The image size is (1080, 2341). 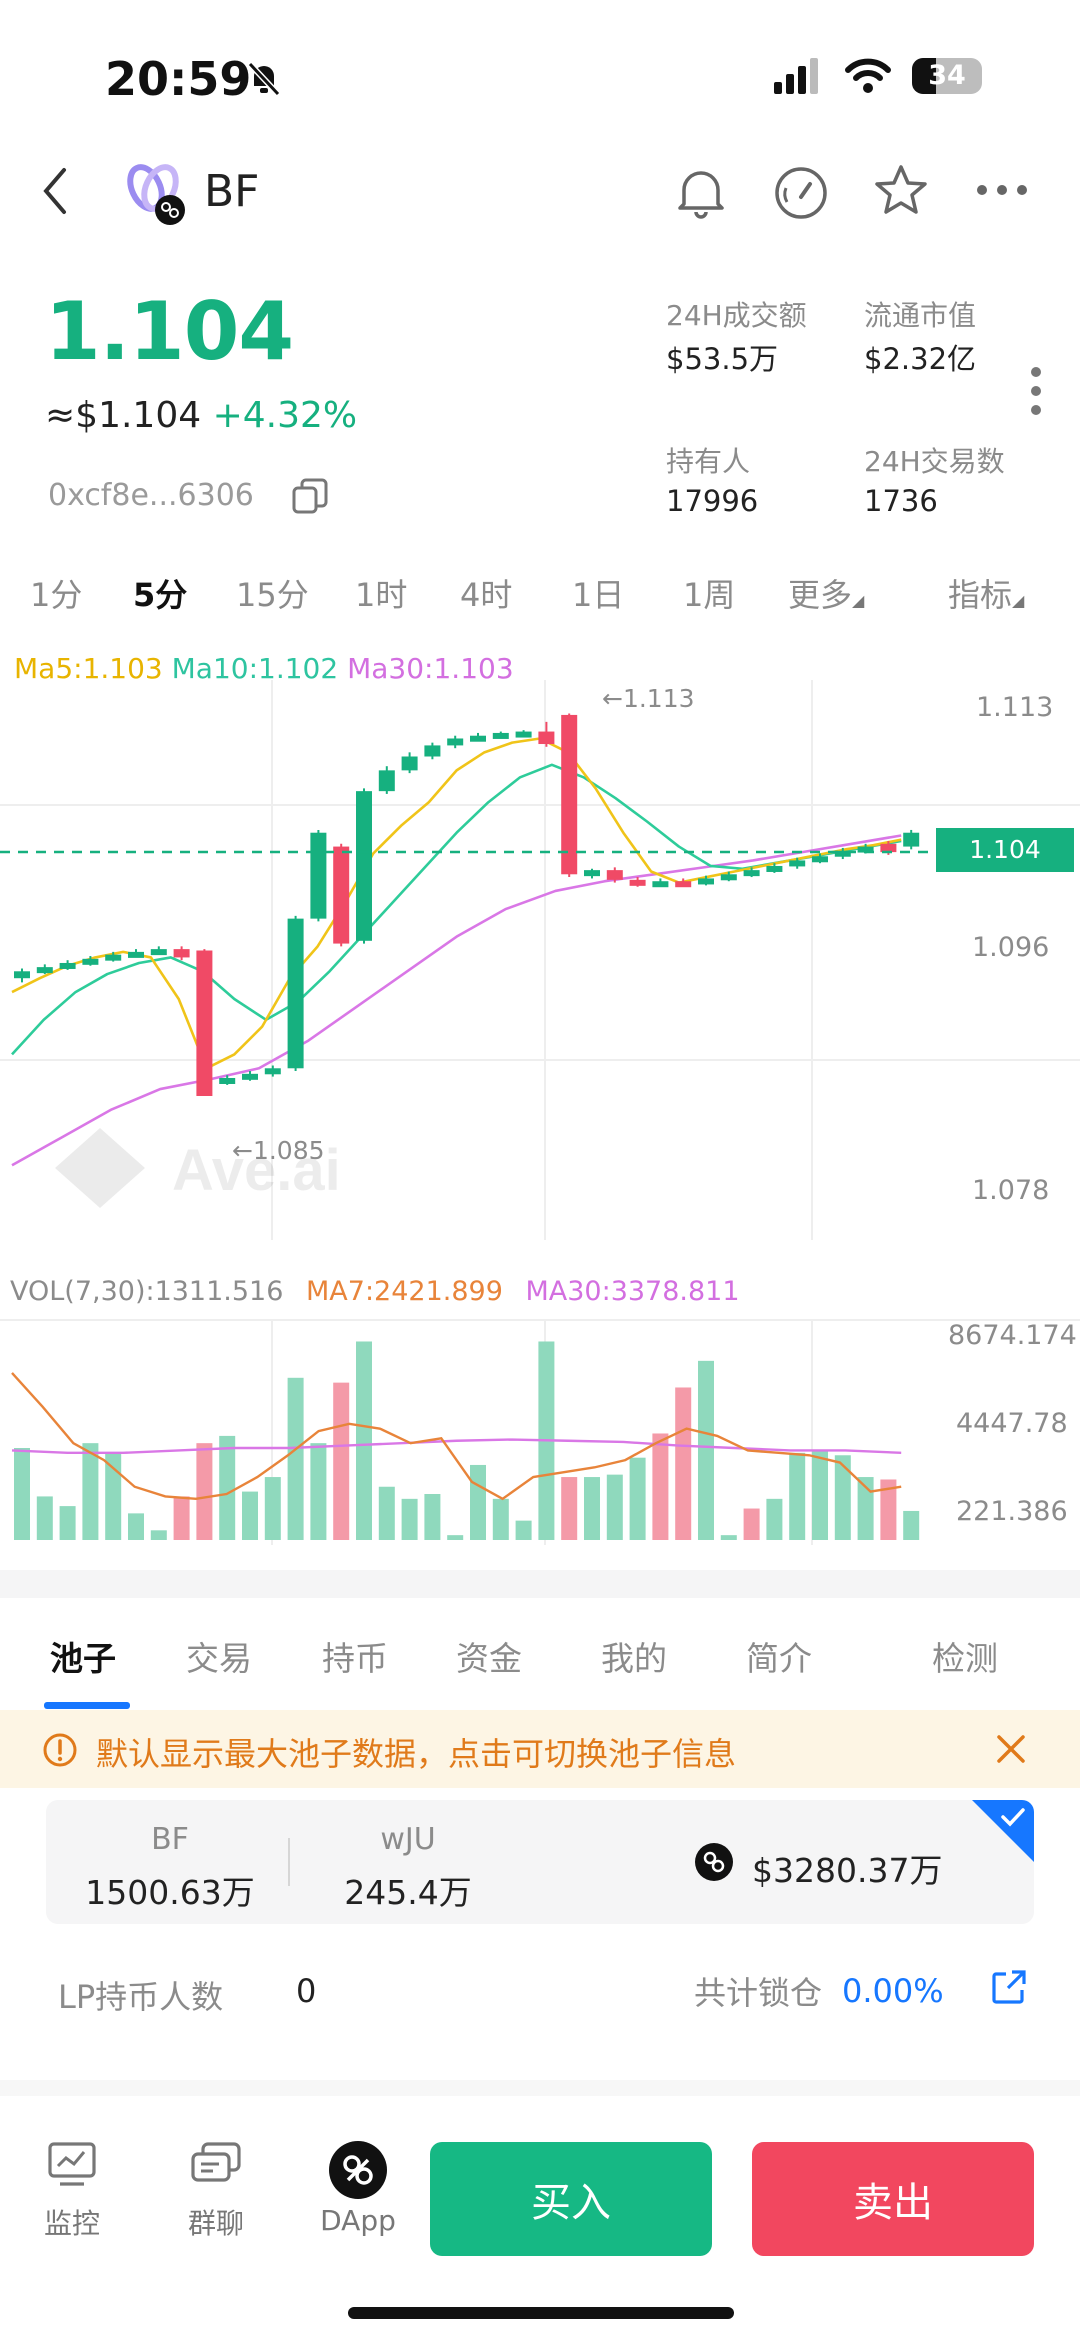 I want to click on timeframe-5m: 5分, so click(x=160, y=595).